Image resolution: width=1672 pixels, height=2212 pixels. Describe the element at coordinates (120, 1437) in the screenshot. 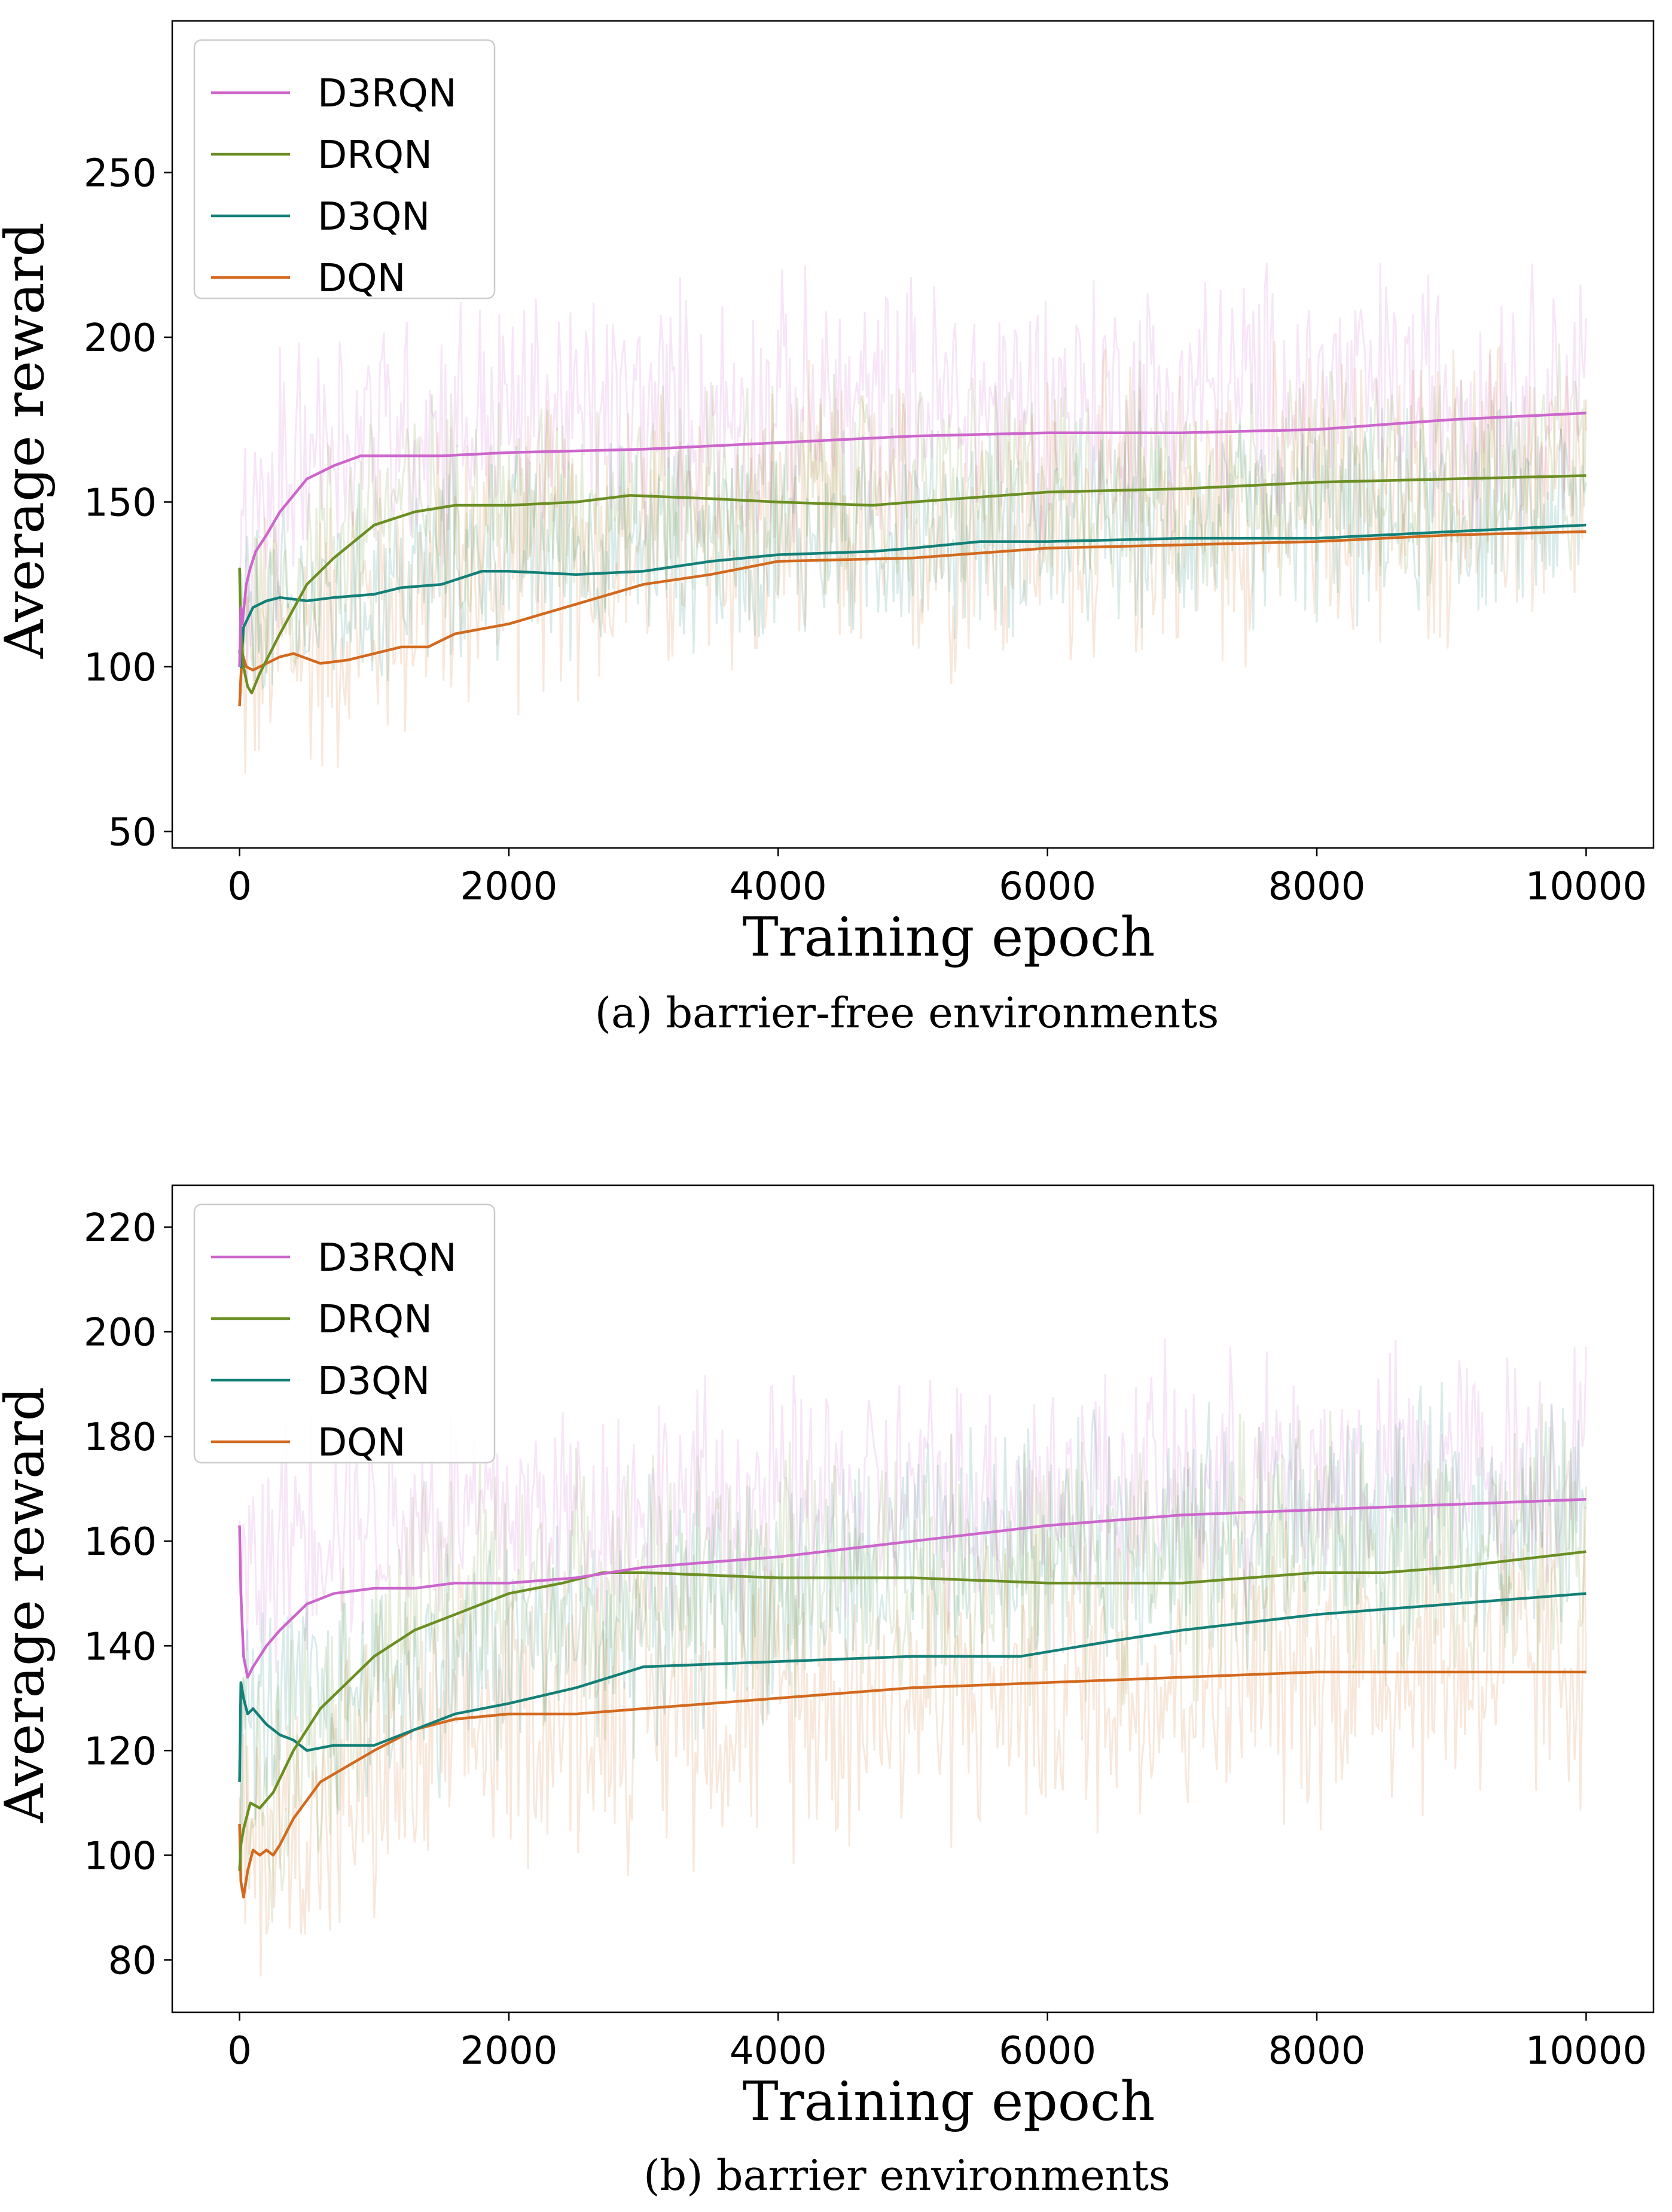

I see `y-tick-label: 180` at that location.